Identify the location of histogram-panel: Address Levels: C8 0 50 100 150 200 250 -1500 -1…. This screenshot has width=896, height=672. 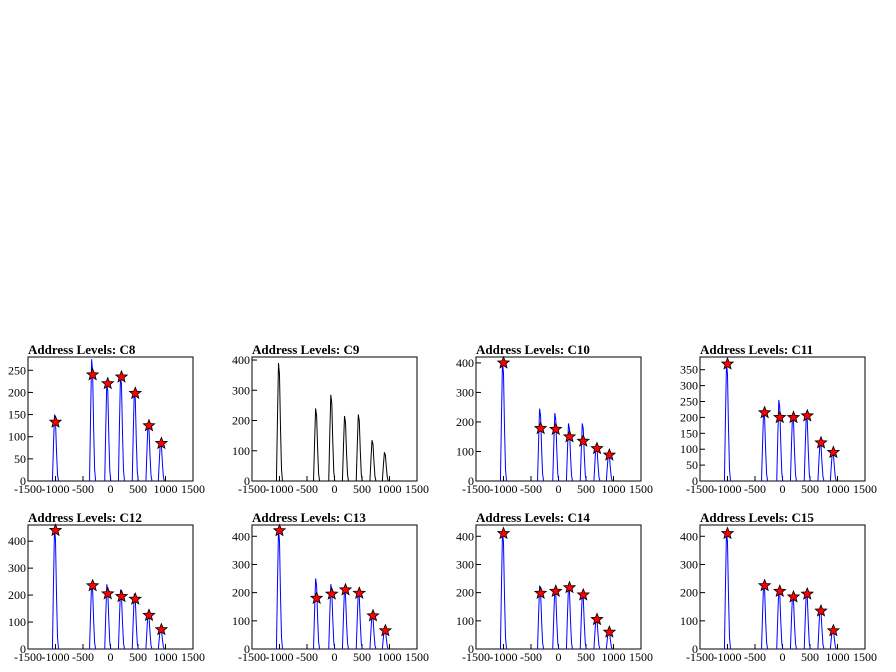
(106, 419).